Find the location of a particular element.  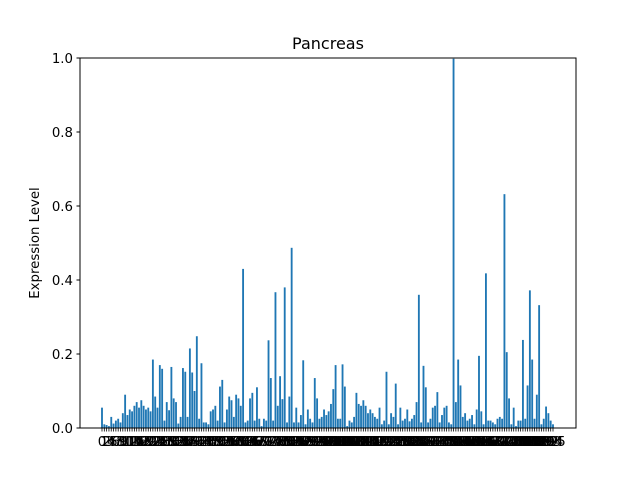

x-tick-label: 141 is located at coordinates (427, 442).